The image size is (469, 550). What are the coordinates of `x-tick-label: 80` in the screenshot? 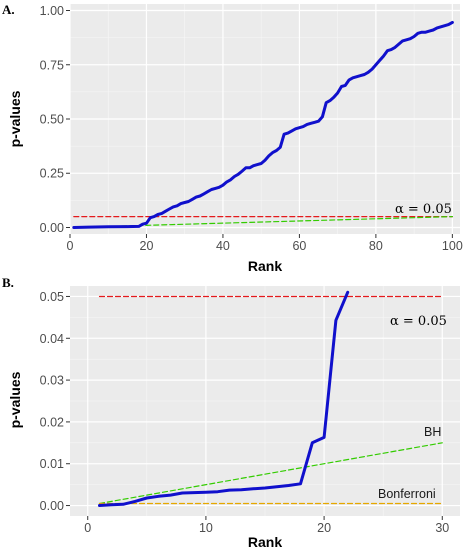 It's located at (376, 246).